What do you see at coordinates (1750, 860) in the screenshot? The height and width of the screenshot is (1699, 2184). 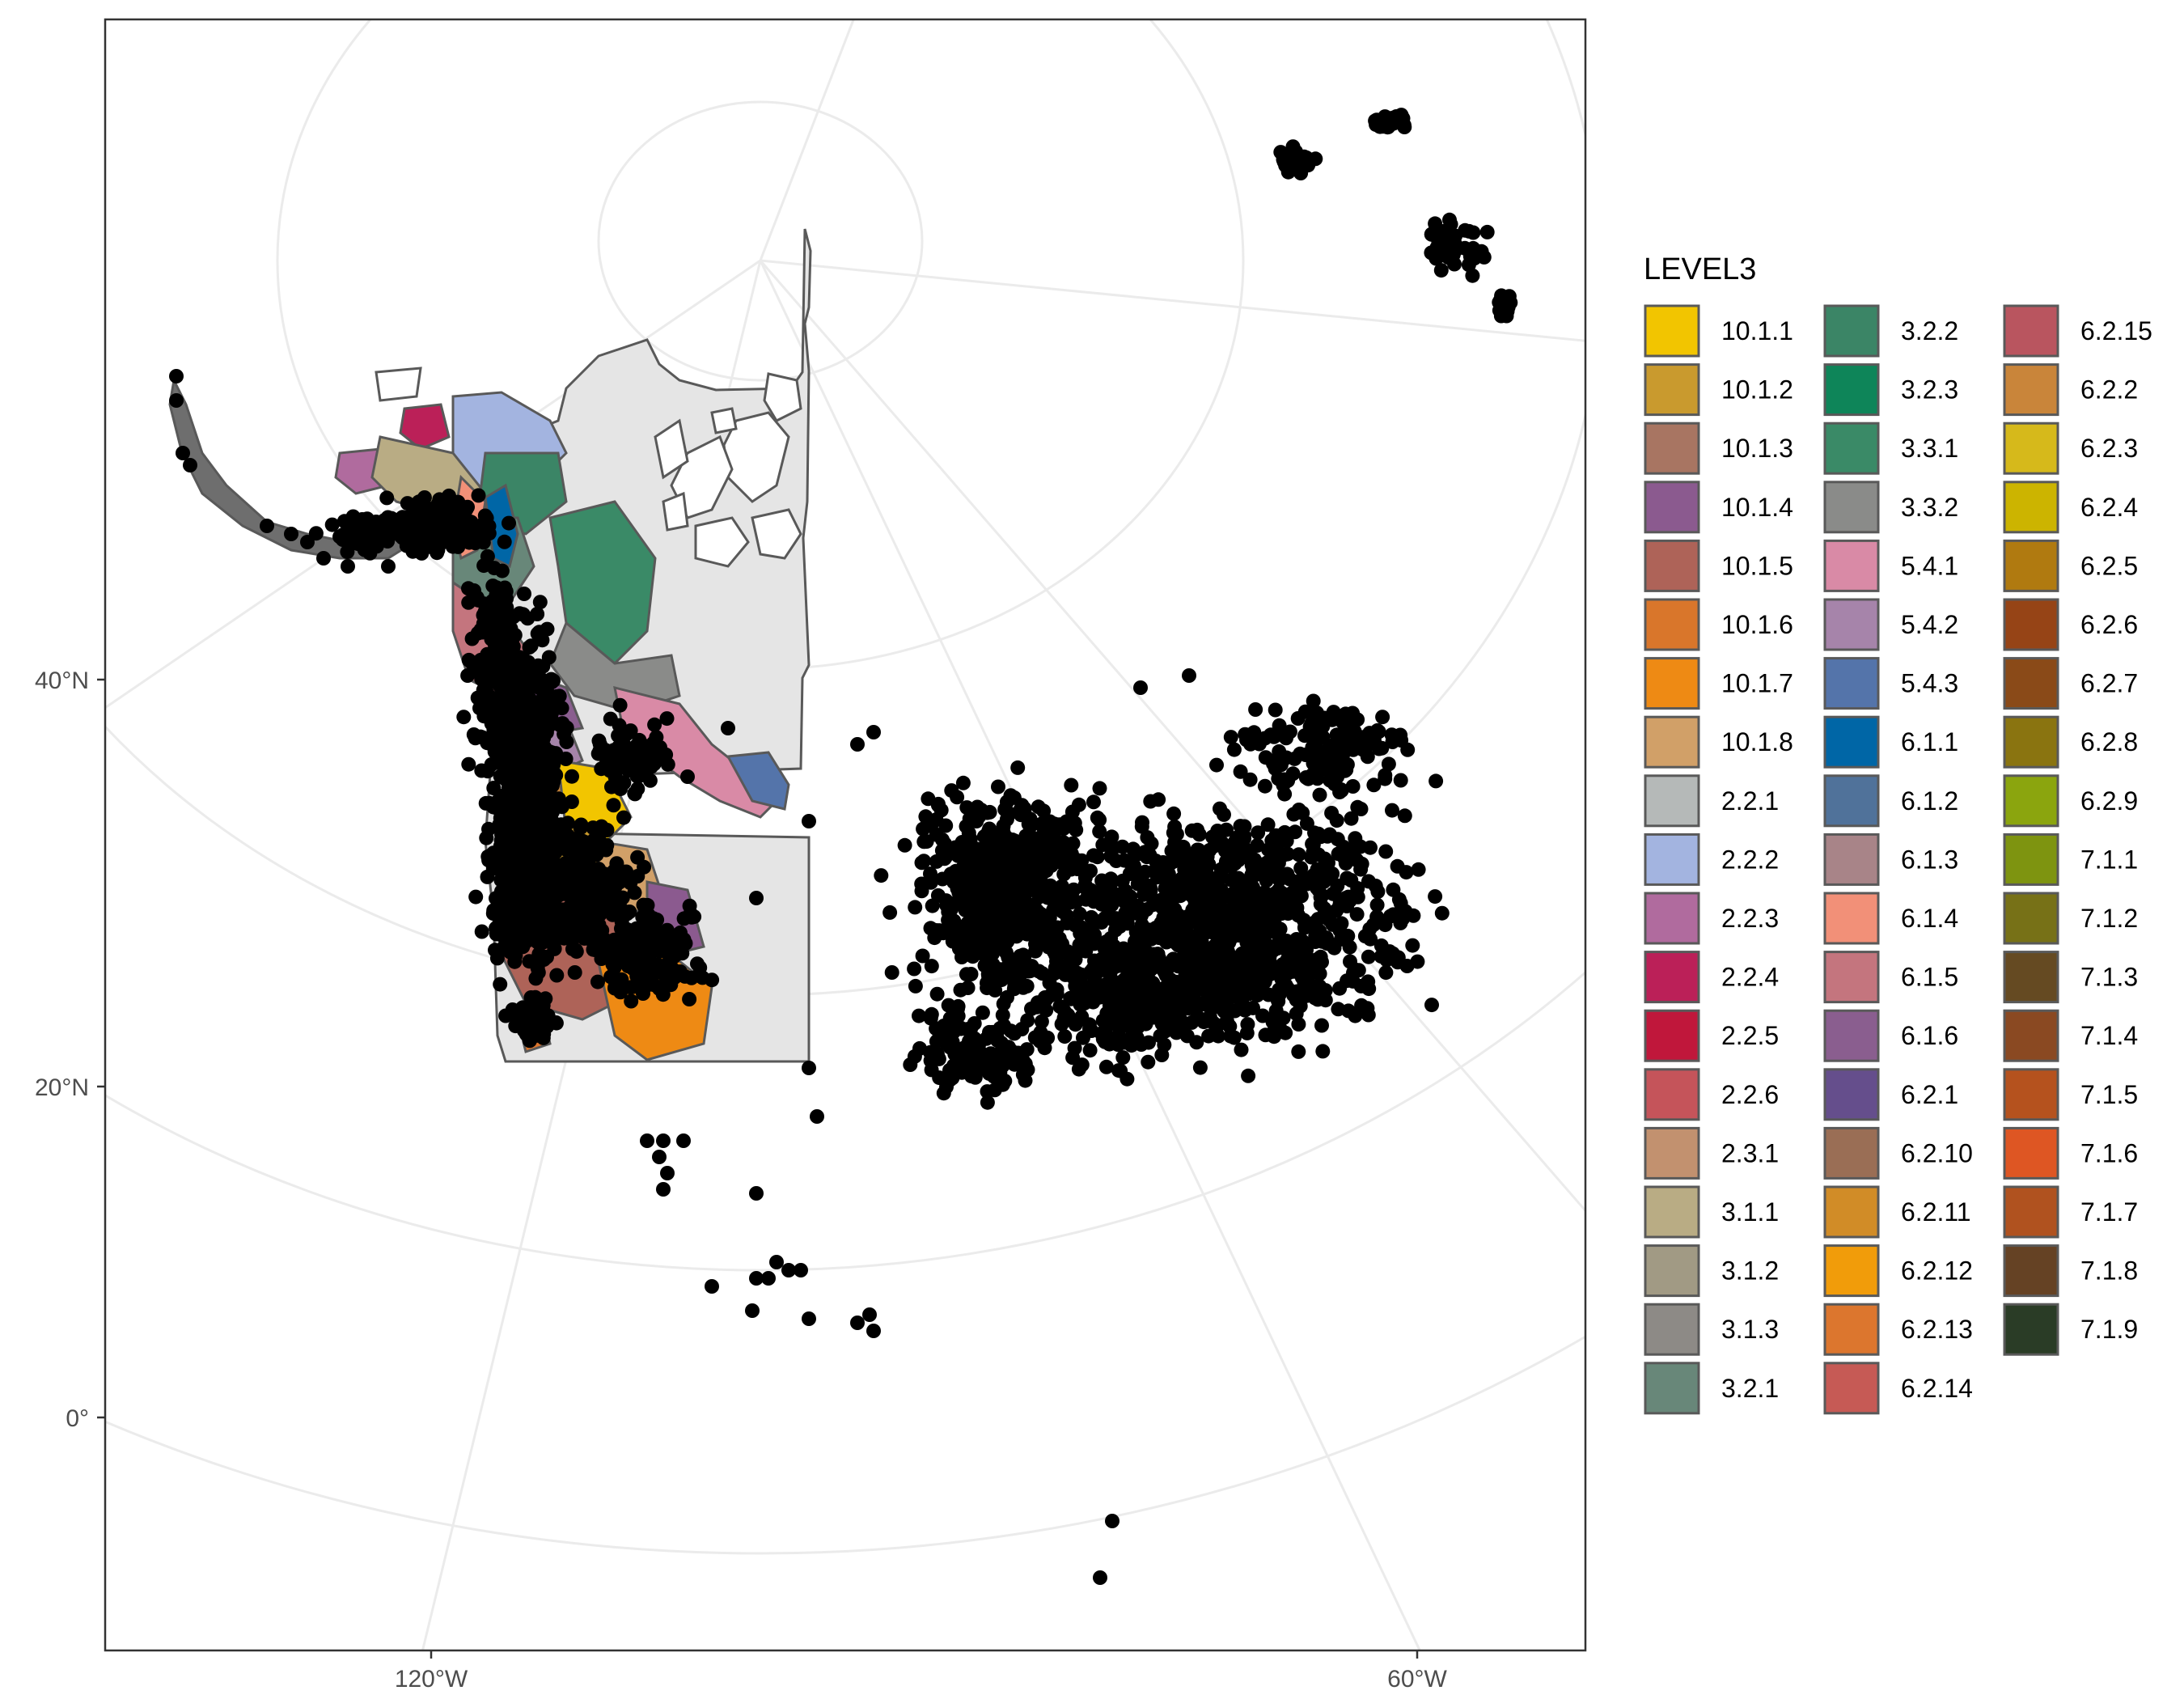 I see `legend-label: 2.2.2` at bounding box center [1750, 860].